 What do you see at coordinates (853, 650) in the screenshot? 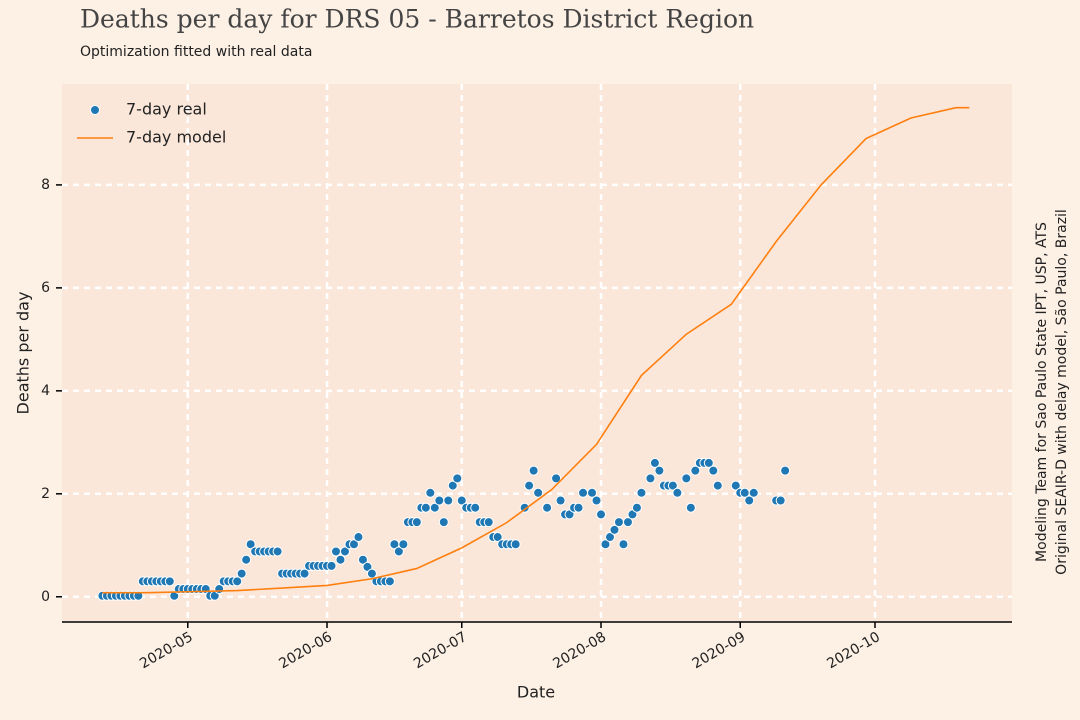
I see `x-tick-label: 2020-10` at bounding box center [853, 650].